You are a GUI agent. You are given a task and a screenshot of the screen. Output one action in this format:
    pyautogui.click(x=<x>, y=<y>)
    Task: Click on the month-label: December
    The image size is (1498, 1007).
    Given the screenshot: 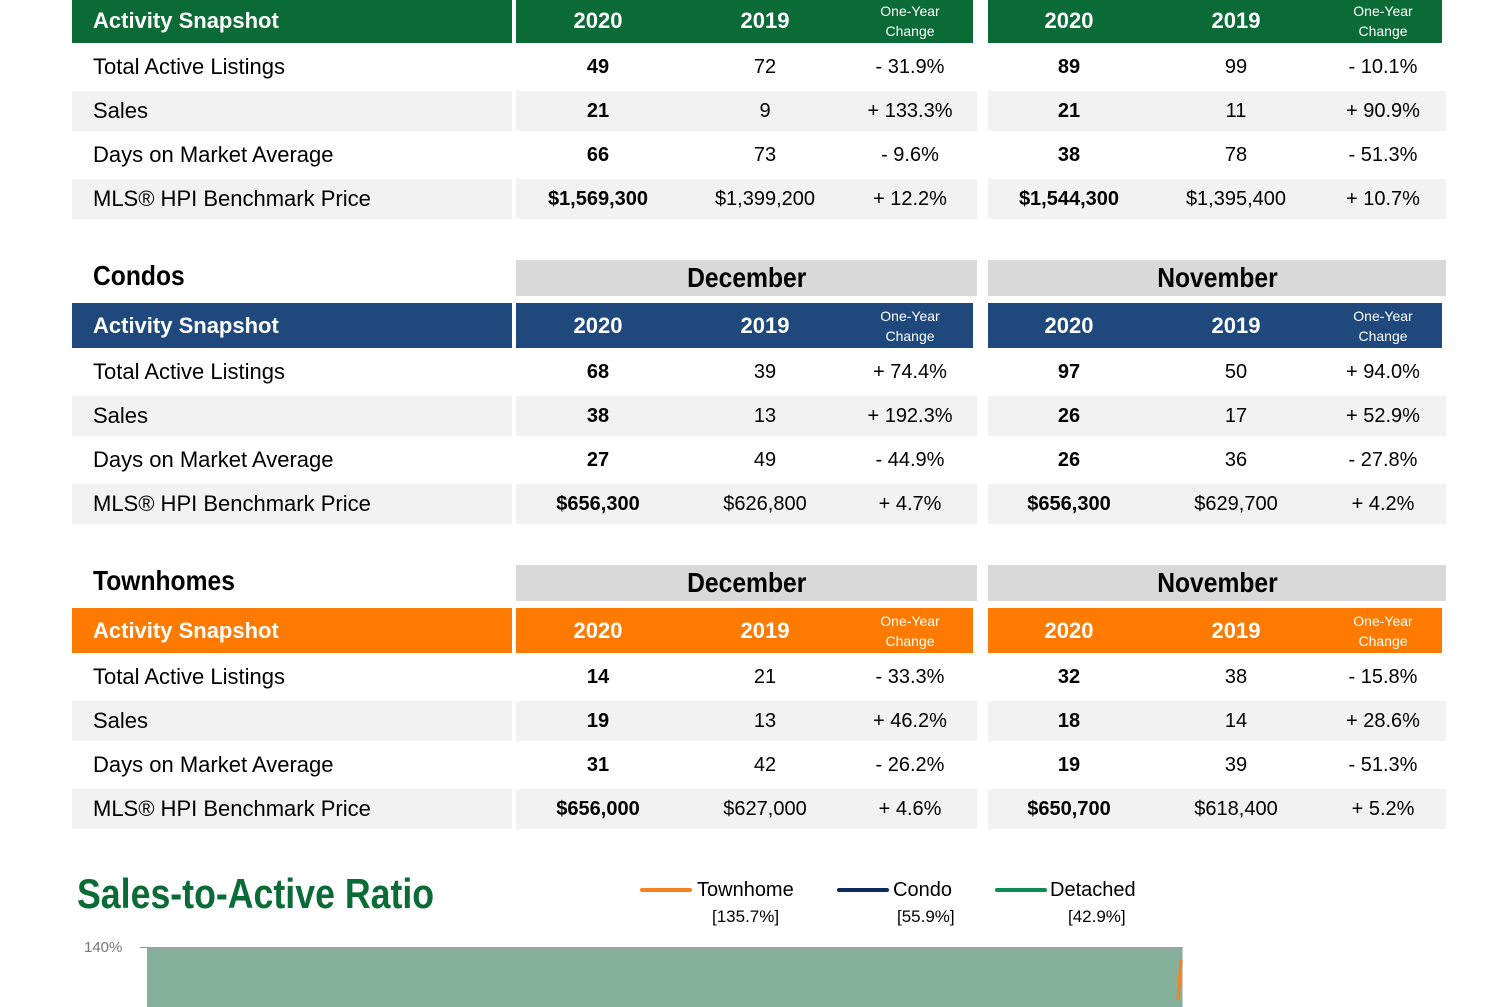 What is the action you would take?
    pyautogui.click(x=746, y=277)
    